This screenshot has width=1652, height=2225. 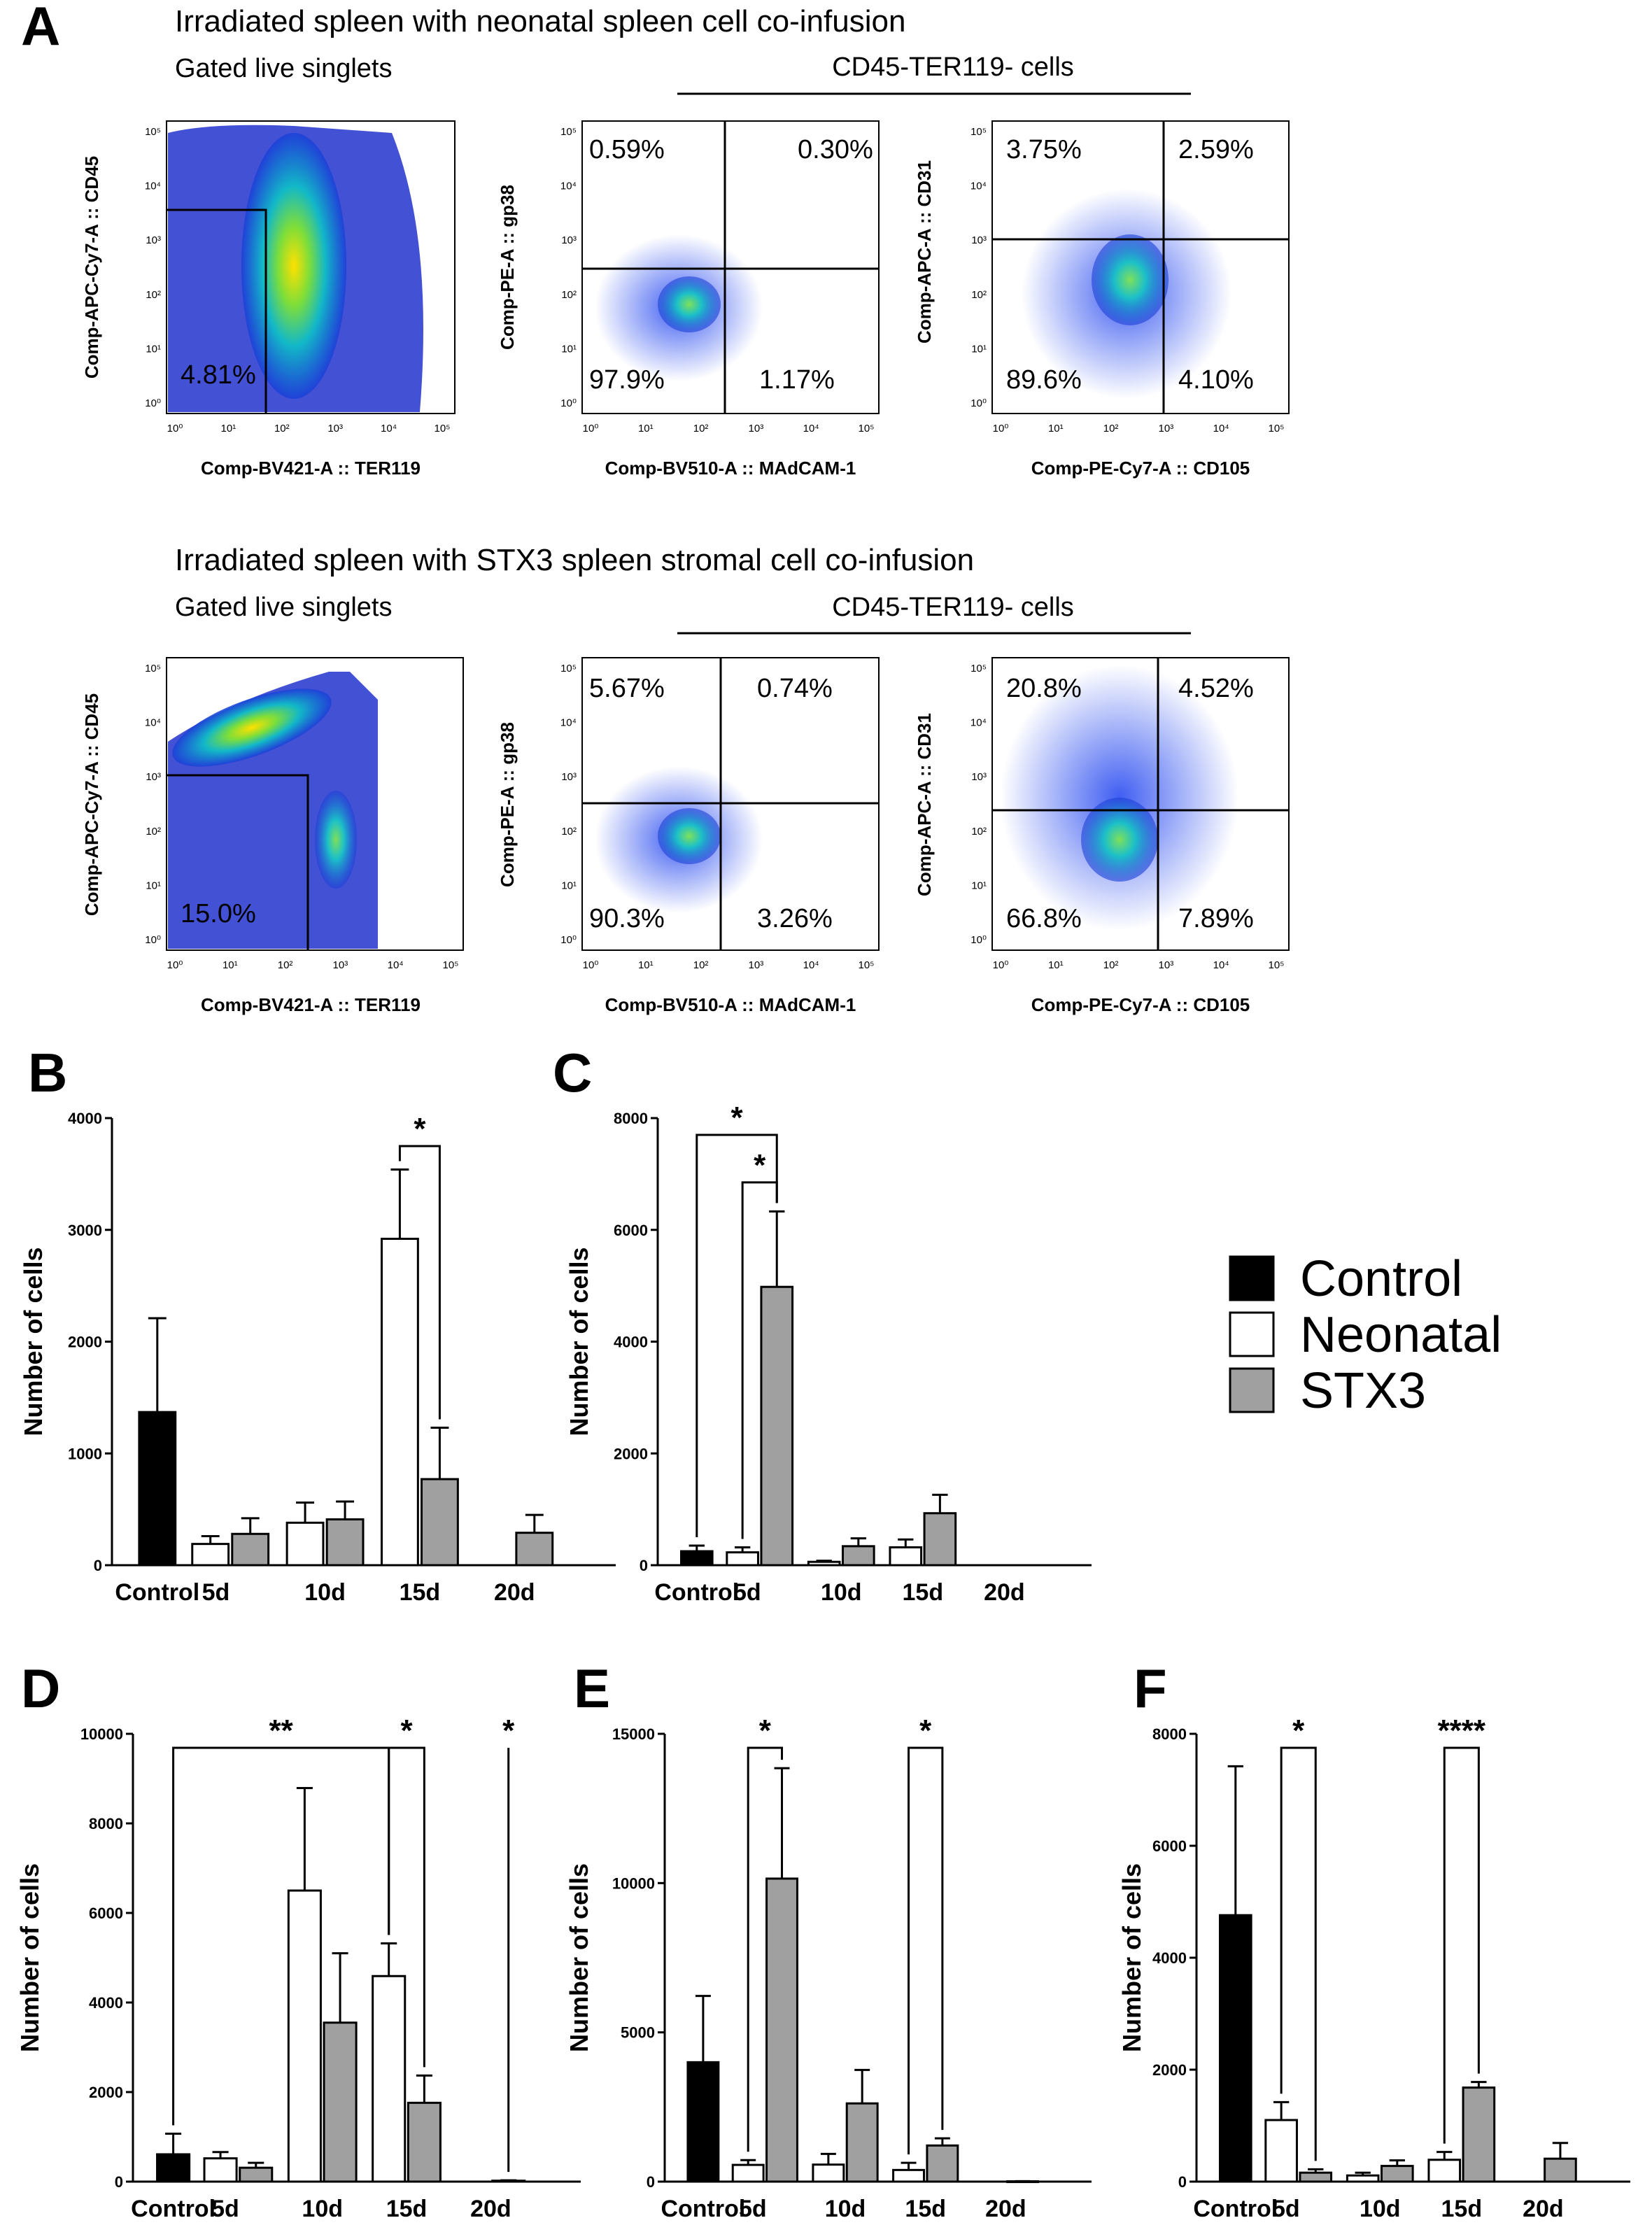 I want to click on x-category-label: 10d, so click(x=322, y=2209).